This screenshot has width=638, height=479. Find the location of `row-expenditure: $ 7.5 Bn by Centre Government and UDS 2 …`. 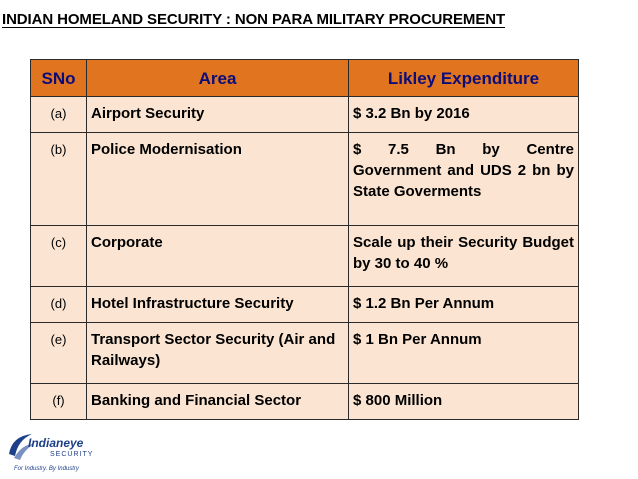

row-expenditure: $ 7.5 Bn by Centre Government and UDS 2 … is located at coordinates (463, 179).